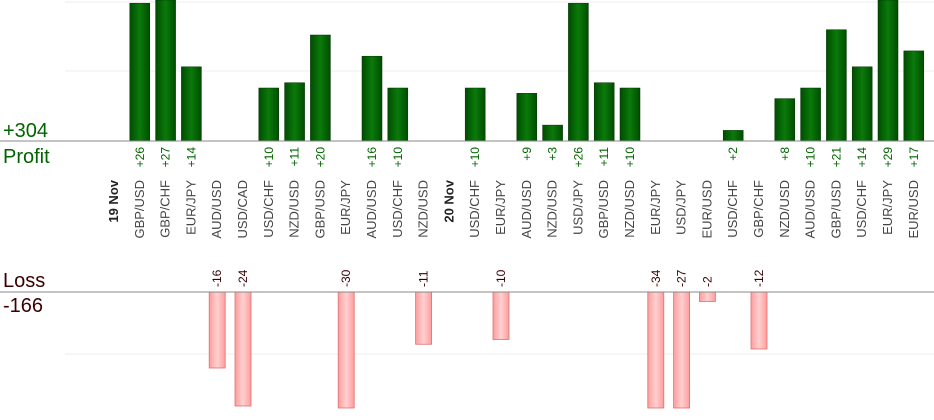 This screenshot has height=420, width=934. Describe the element at coordinates (527, 154) in the screenshot. I see `profit-value-label: +9` at that location.